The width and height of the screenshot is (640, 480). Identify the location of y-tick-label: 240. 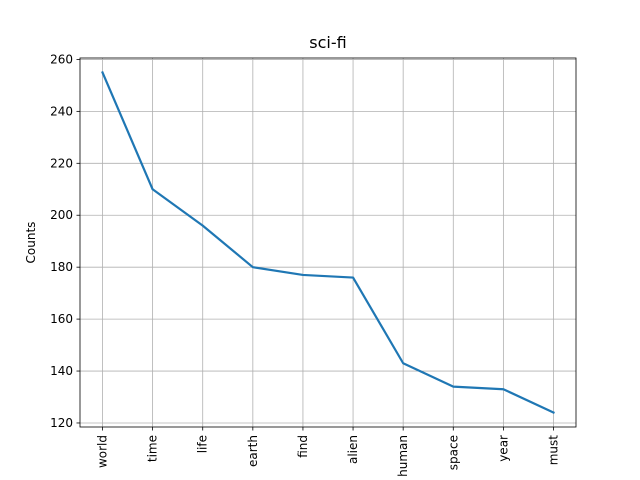
(61, 111).